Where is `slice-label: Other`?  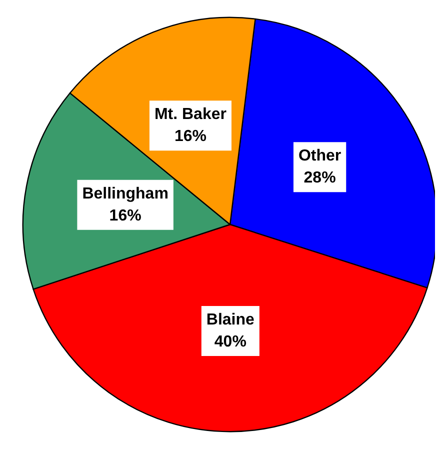 slice-label: Other is located at coordinates (320, 156).